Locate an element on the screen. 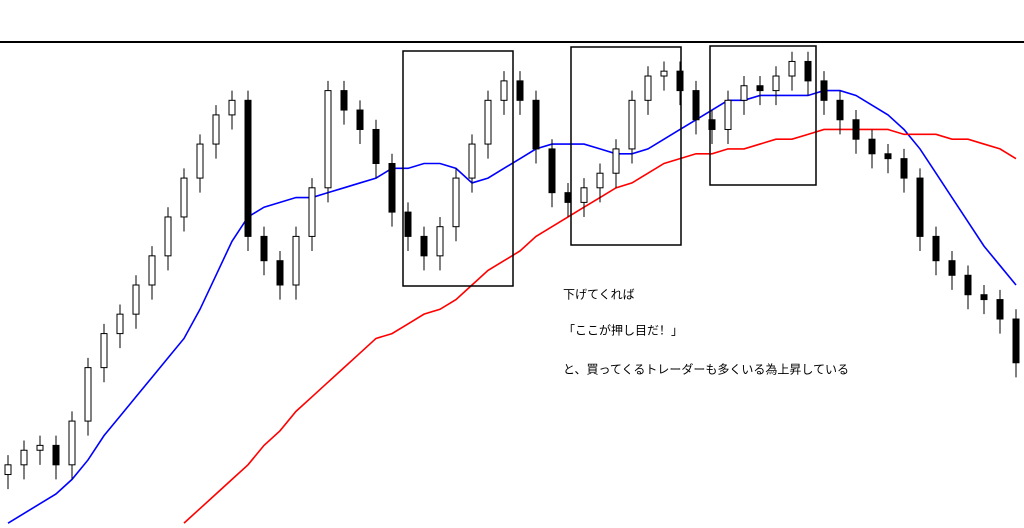 The width and height of the screenshot is (1024, 528). annotation: と、買ってくるトレーダーも多くいる為上昇している is located at coordinates (706, 369).